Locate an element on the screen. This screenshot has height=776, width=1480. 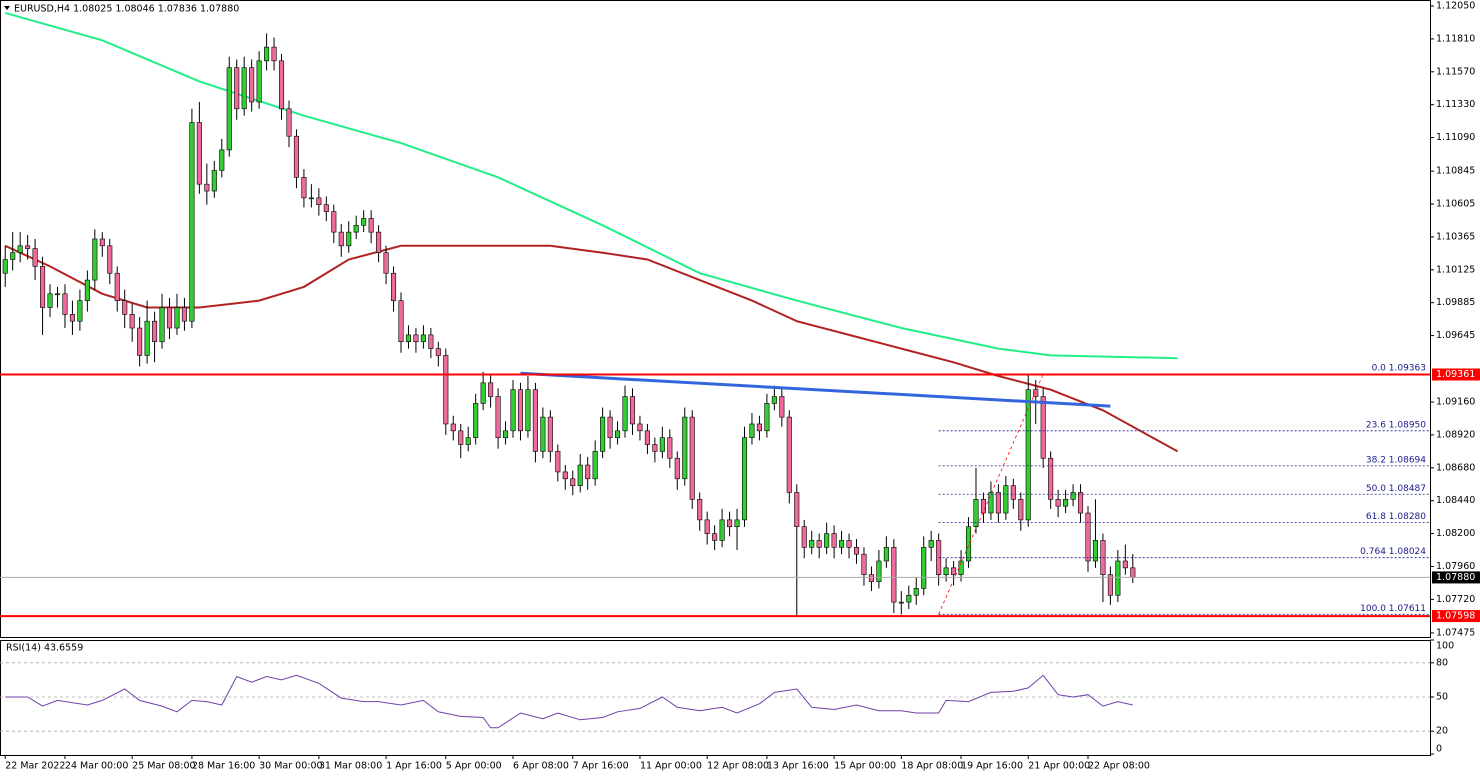
y-tick-label: 1.10605 is located at coordinates (1455, 204).